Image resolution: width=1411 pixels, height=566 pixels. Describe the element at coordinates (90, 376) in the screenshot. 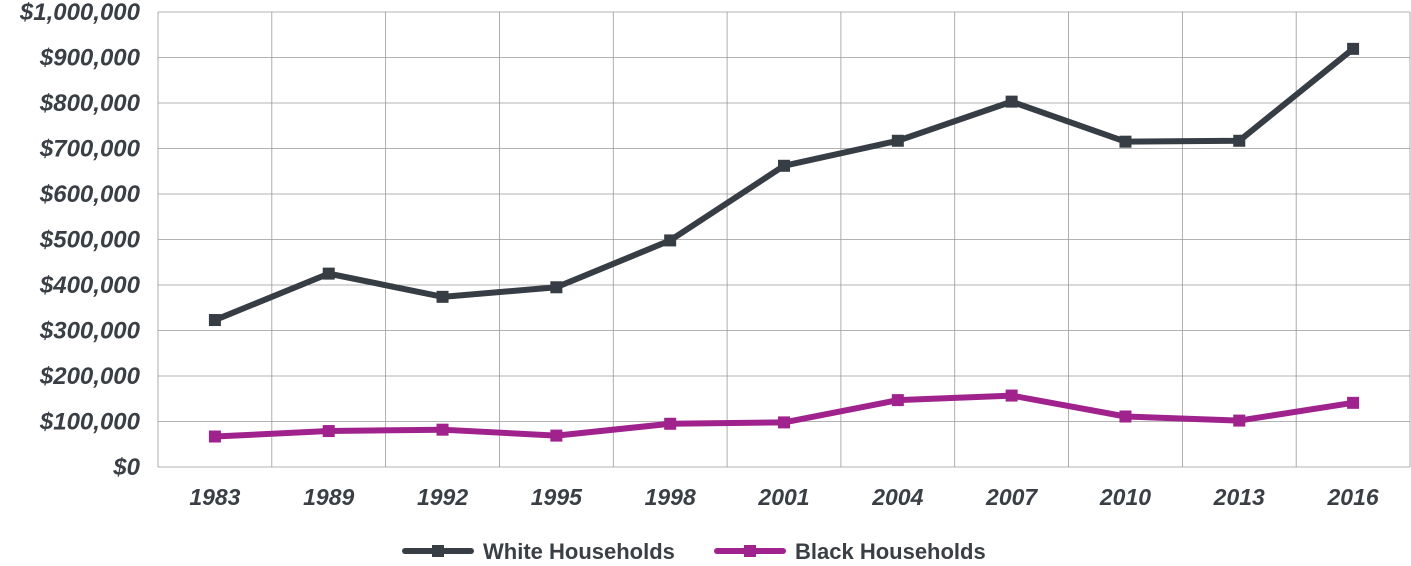

I see `y-tick-label: $200,000` at that location.